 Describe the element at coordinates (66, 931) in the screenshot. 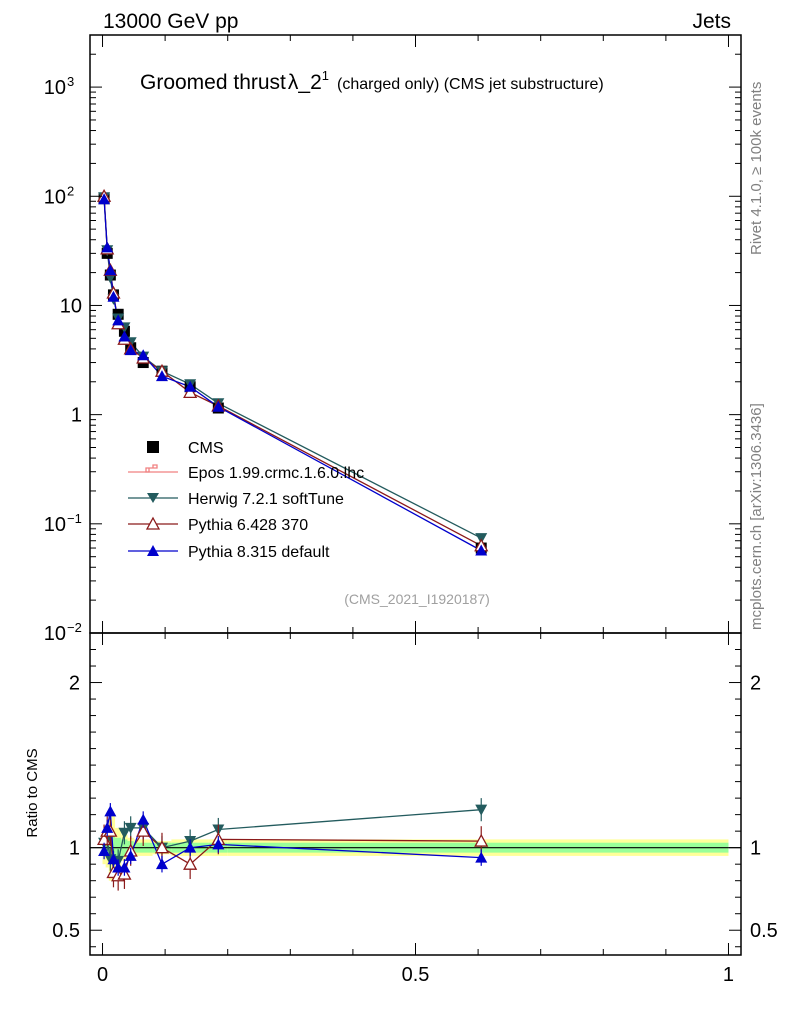

I see `ratio-tick-label-left: 0.5` at that location.